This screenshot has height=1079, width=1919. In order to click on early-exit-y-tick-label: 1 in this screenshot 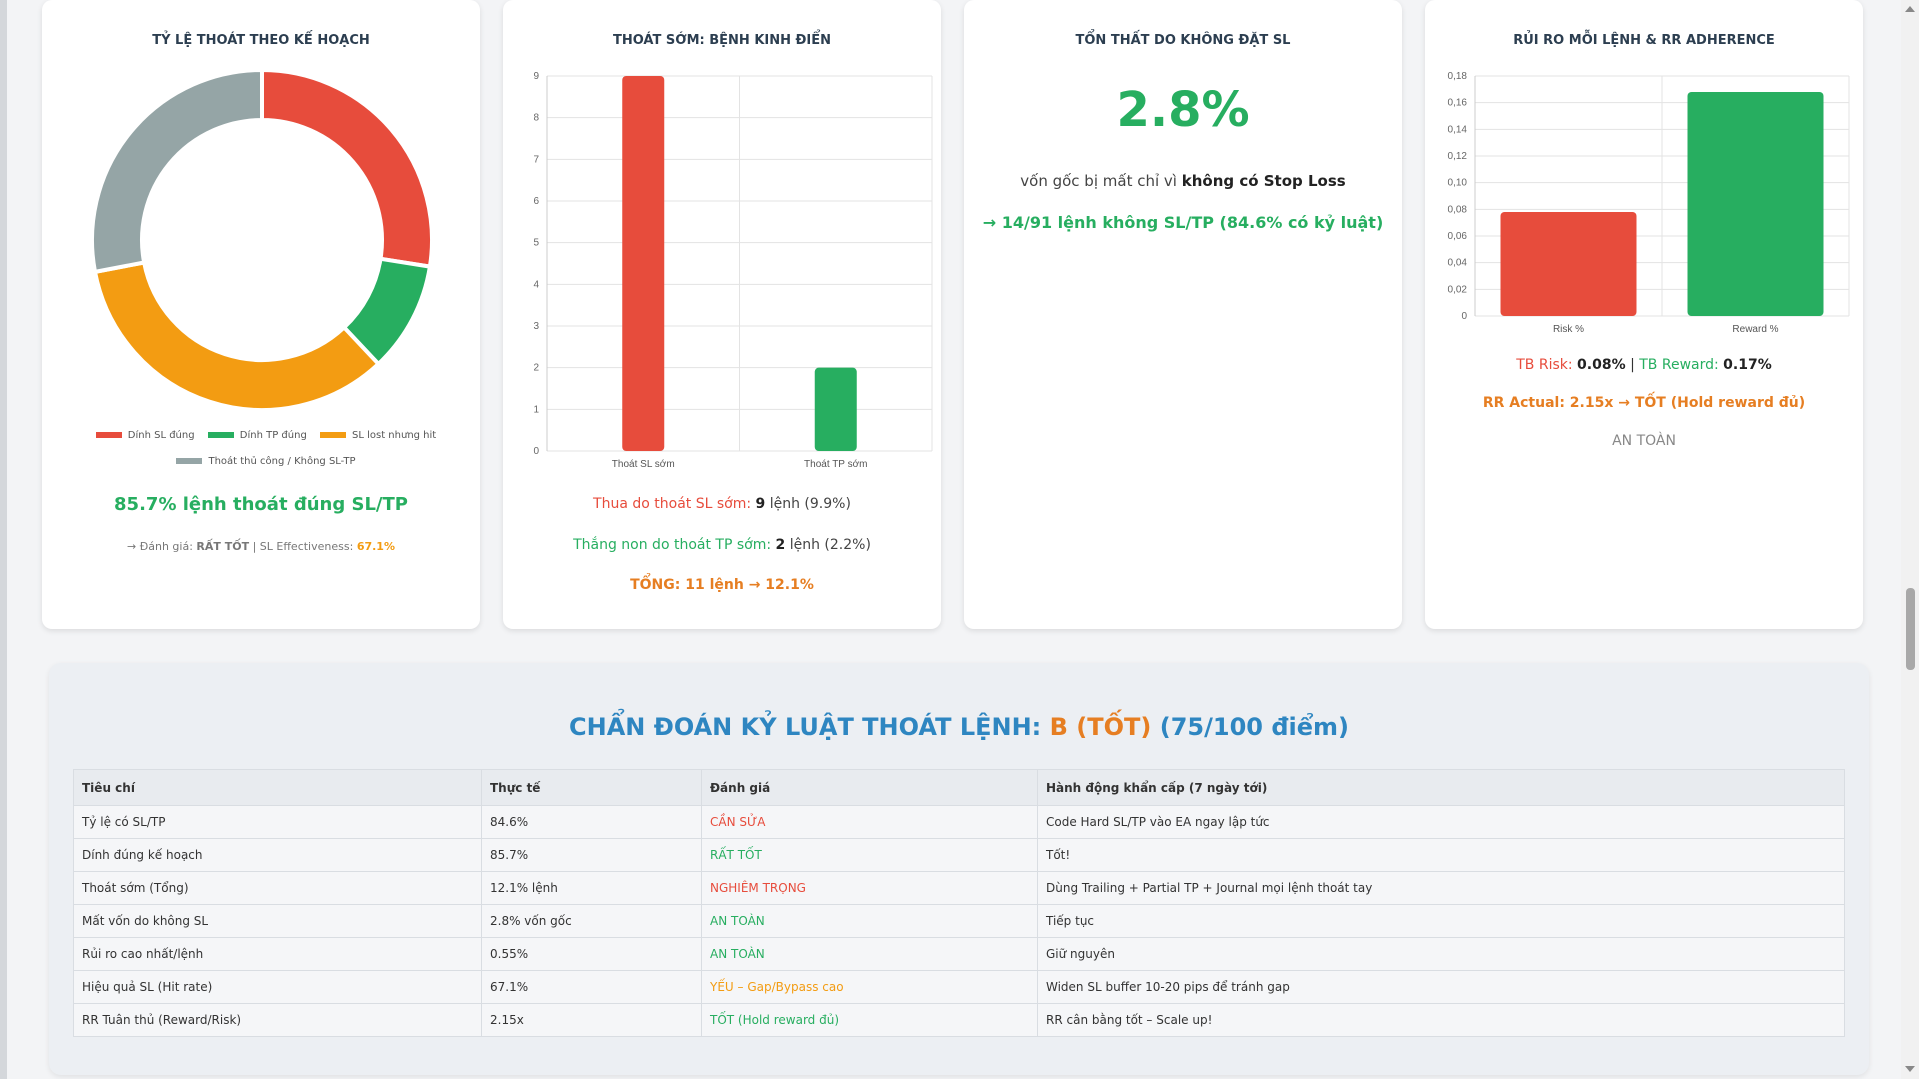, I will do `click(536, 409)`.